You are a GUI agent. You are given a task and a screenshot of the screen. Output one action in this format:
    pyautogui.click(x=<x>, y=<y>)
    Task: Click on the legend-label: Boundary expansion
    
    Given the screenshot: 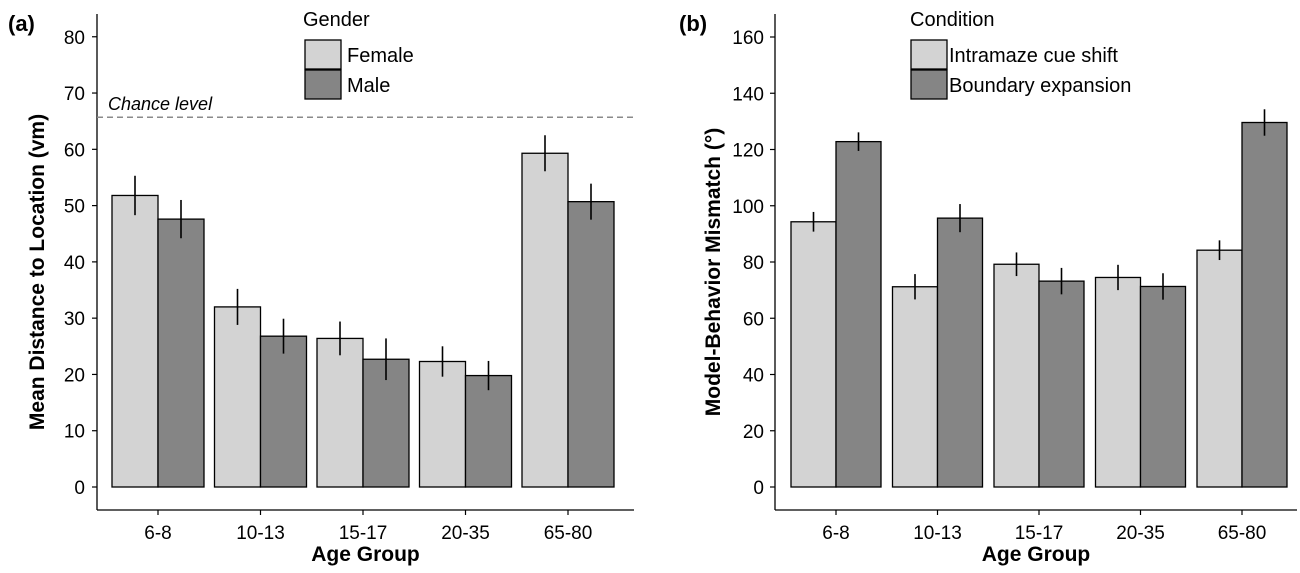 What is the action you would take?
    pyautogui.click(x=1040, y=86)
    